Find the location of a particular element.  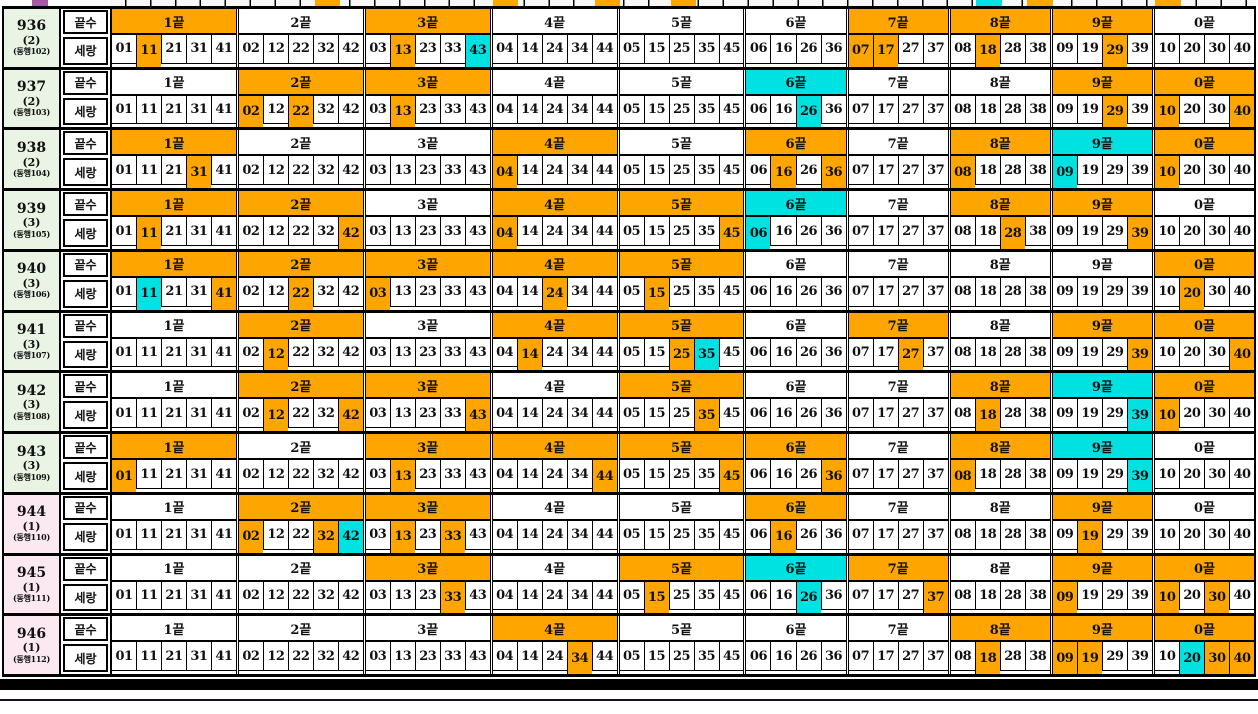

number-cell-21: 21 is located at coordinates (173, 657).